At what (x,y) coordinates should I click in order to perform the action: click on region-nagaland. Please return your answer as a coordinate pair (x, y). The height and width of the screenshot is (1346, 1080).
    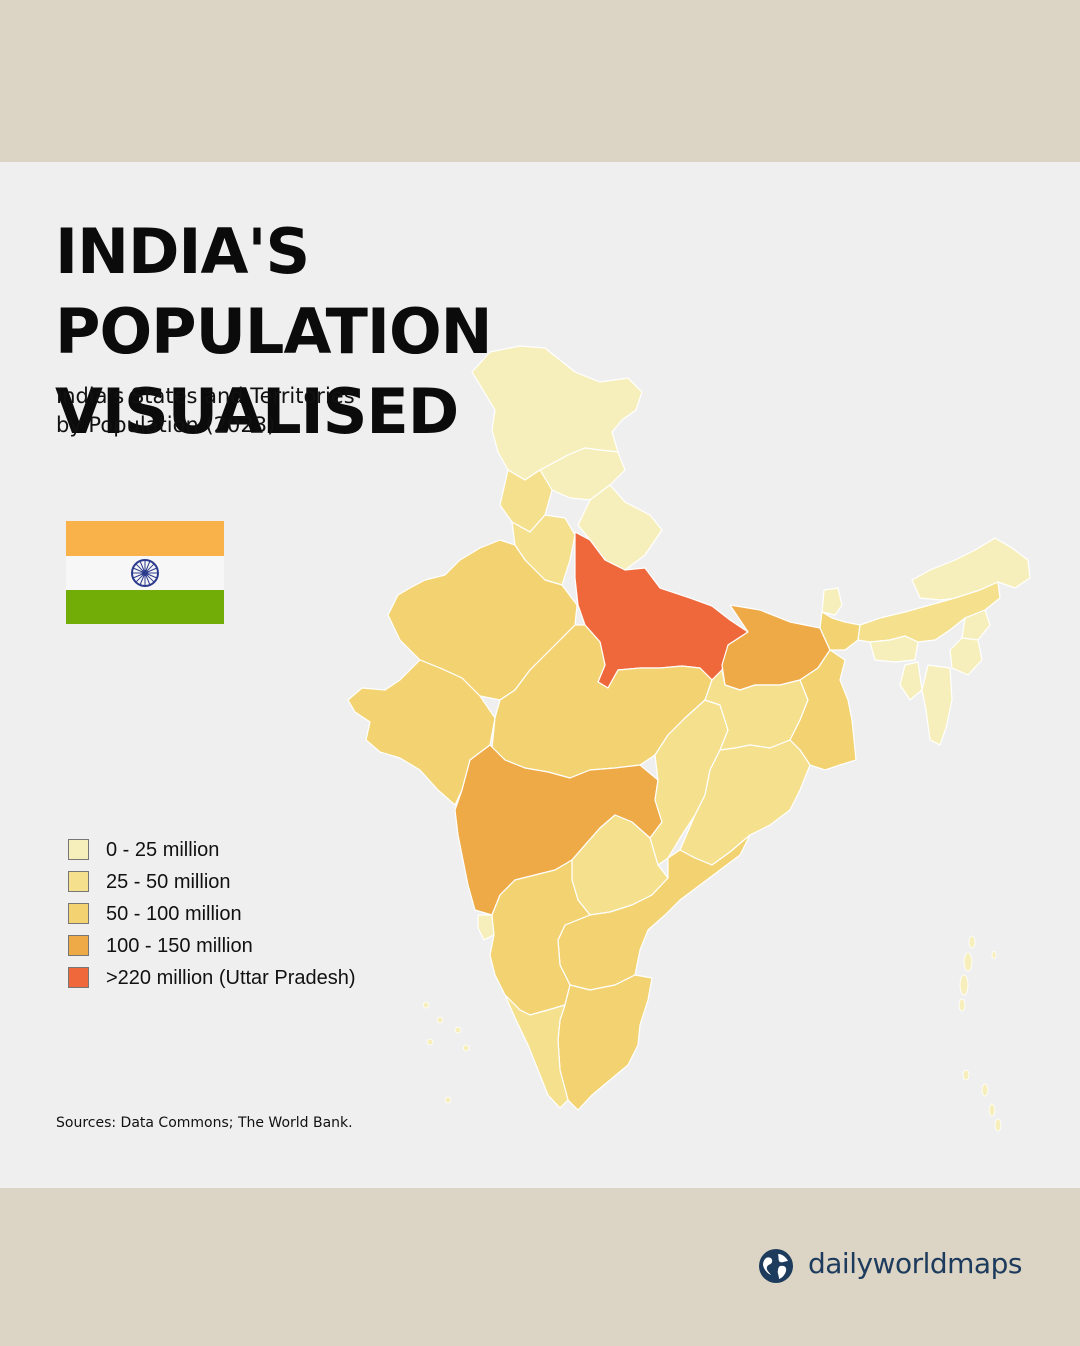
    Looking at the image, I should click on (976, 625).